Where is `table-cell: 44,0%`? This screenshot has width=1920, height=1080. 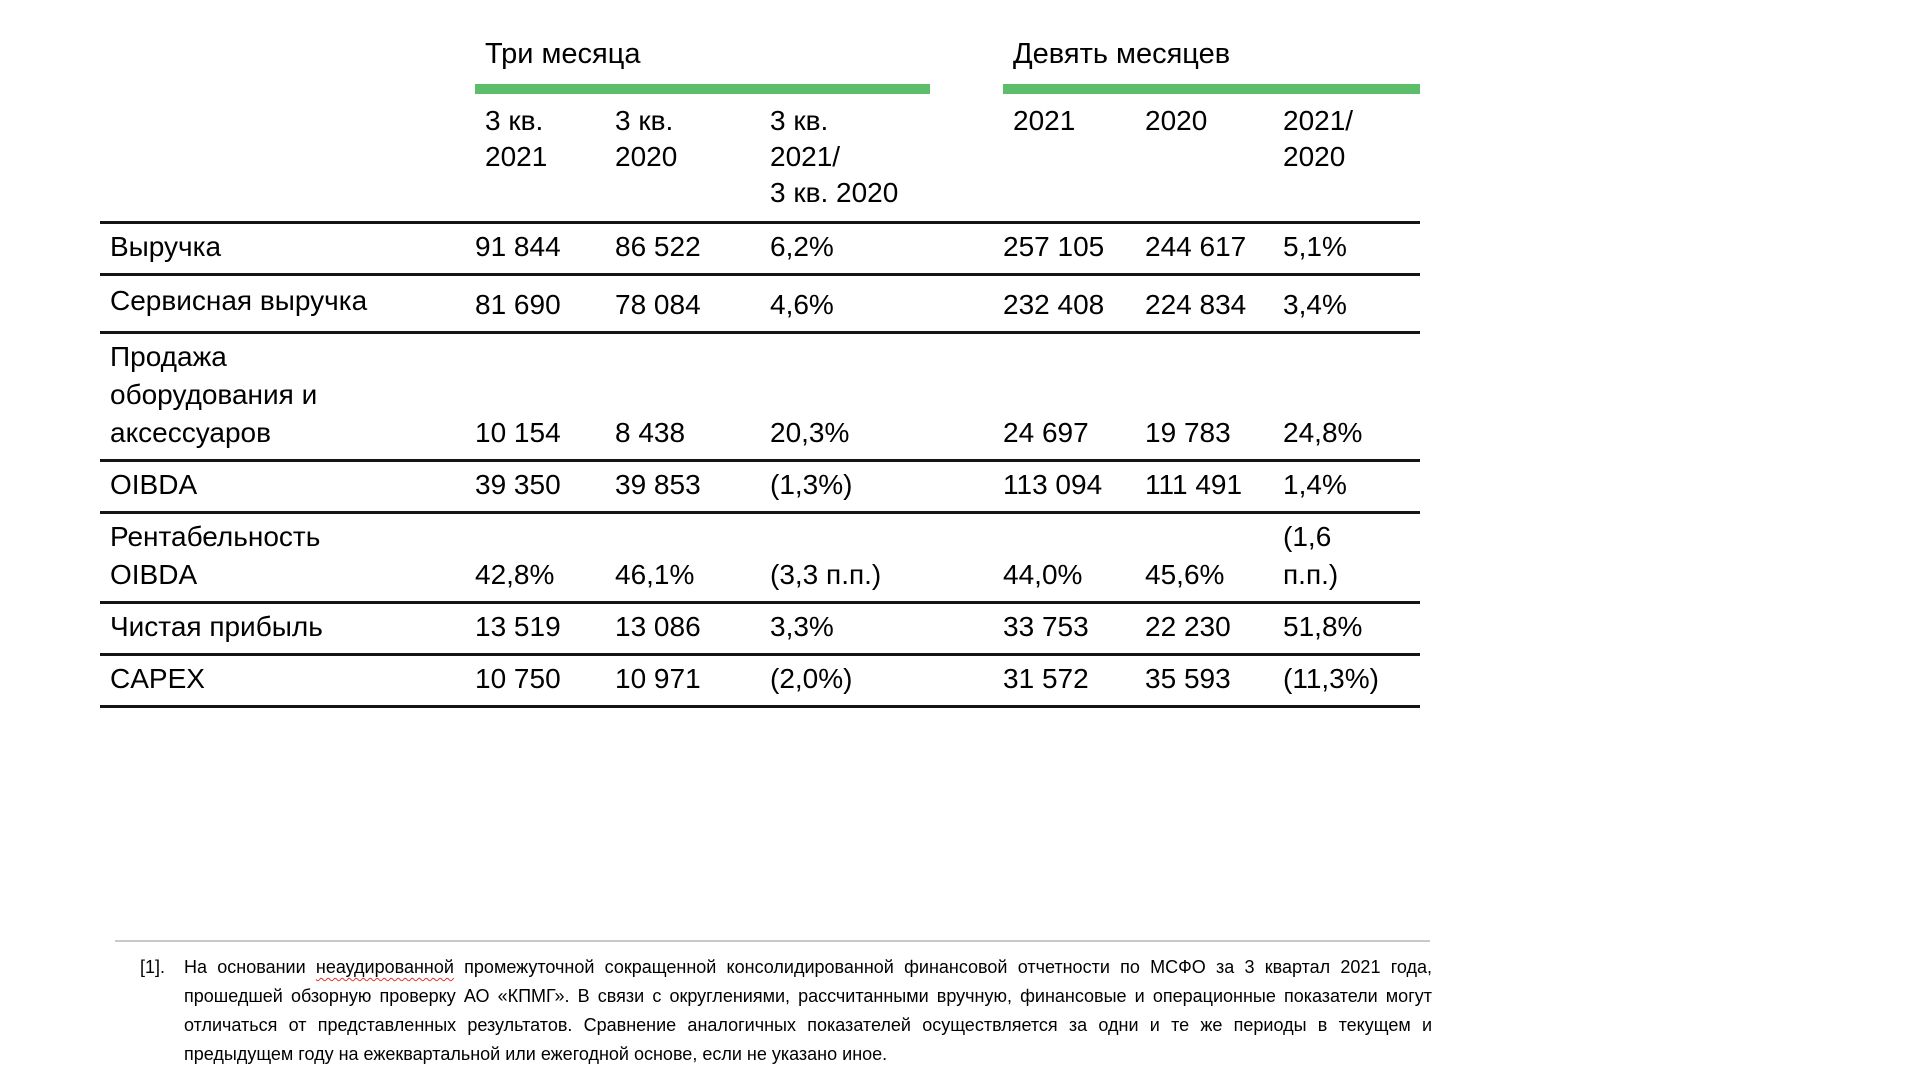 table-cell: 44,0% is located at coordinates (1043, 574).